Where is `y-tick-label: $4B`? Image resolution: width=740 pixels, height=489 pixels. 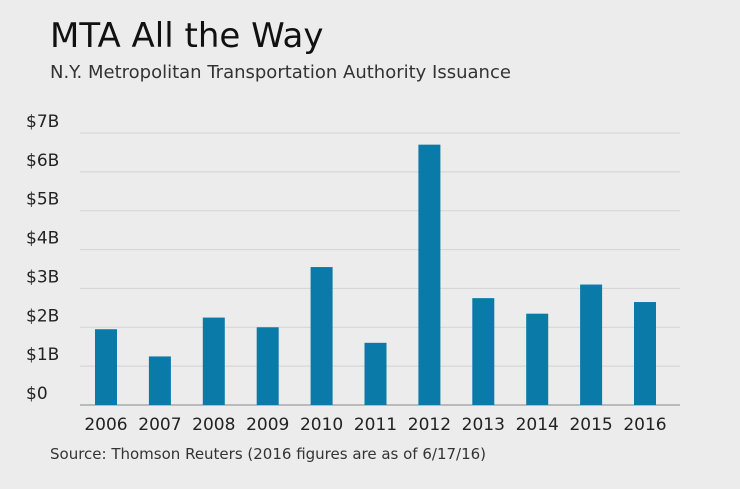
y-tick-label: $4B is located at coordinates (42, 239).